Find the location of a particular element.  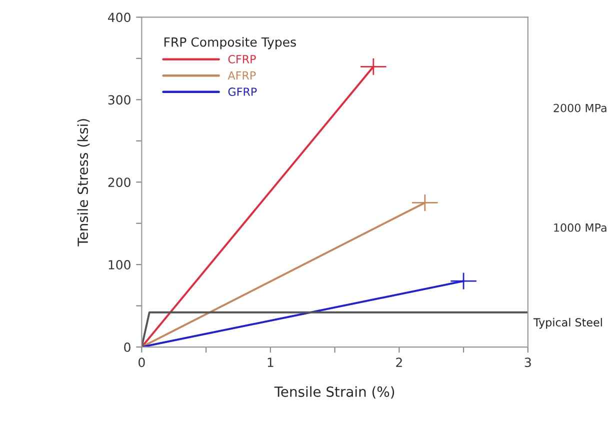

y-axis-title: Tensile Stress (ksi) is located at coordinates (83, 182).